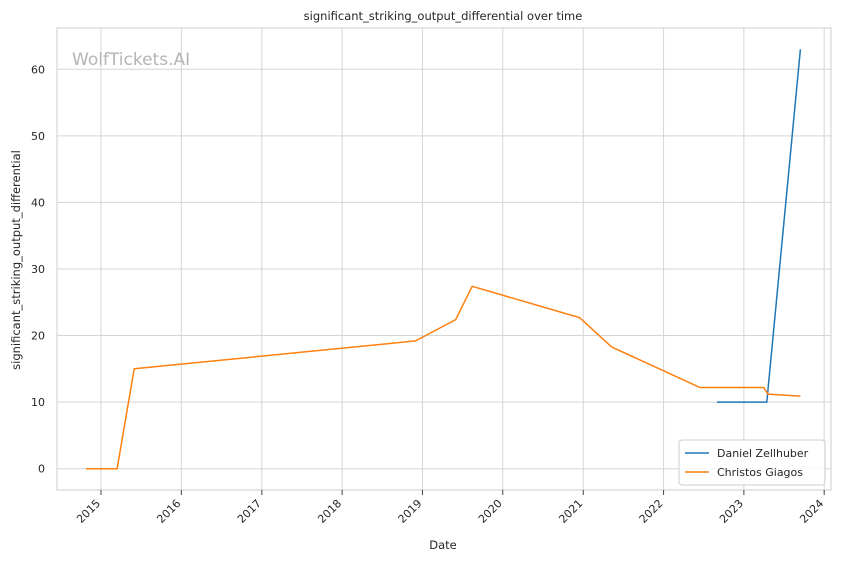  What do you see at coordinates (131, 60) in the screenshot?
I see `watermark-text: WolfTickets.AI` at bounding box center [131, 60].